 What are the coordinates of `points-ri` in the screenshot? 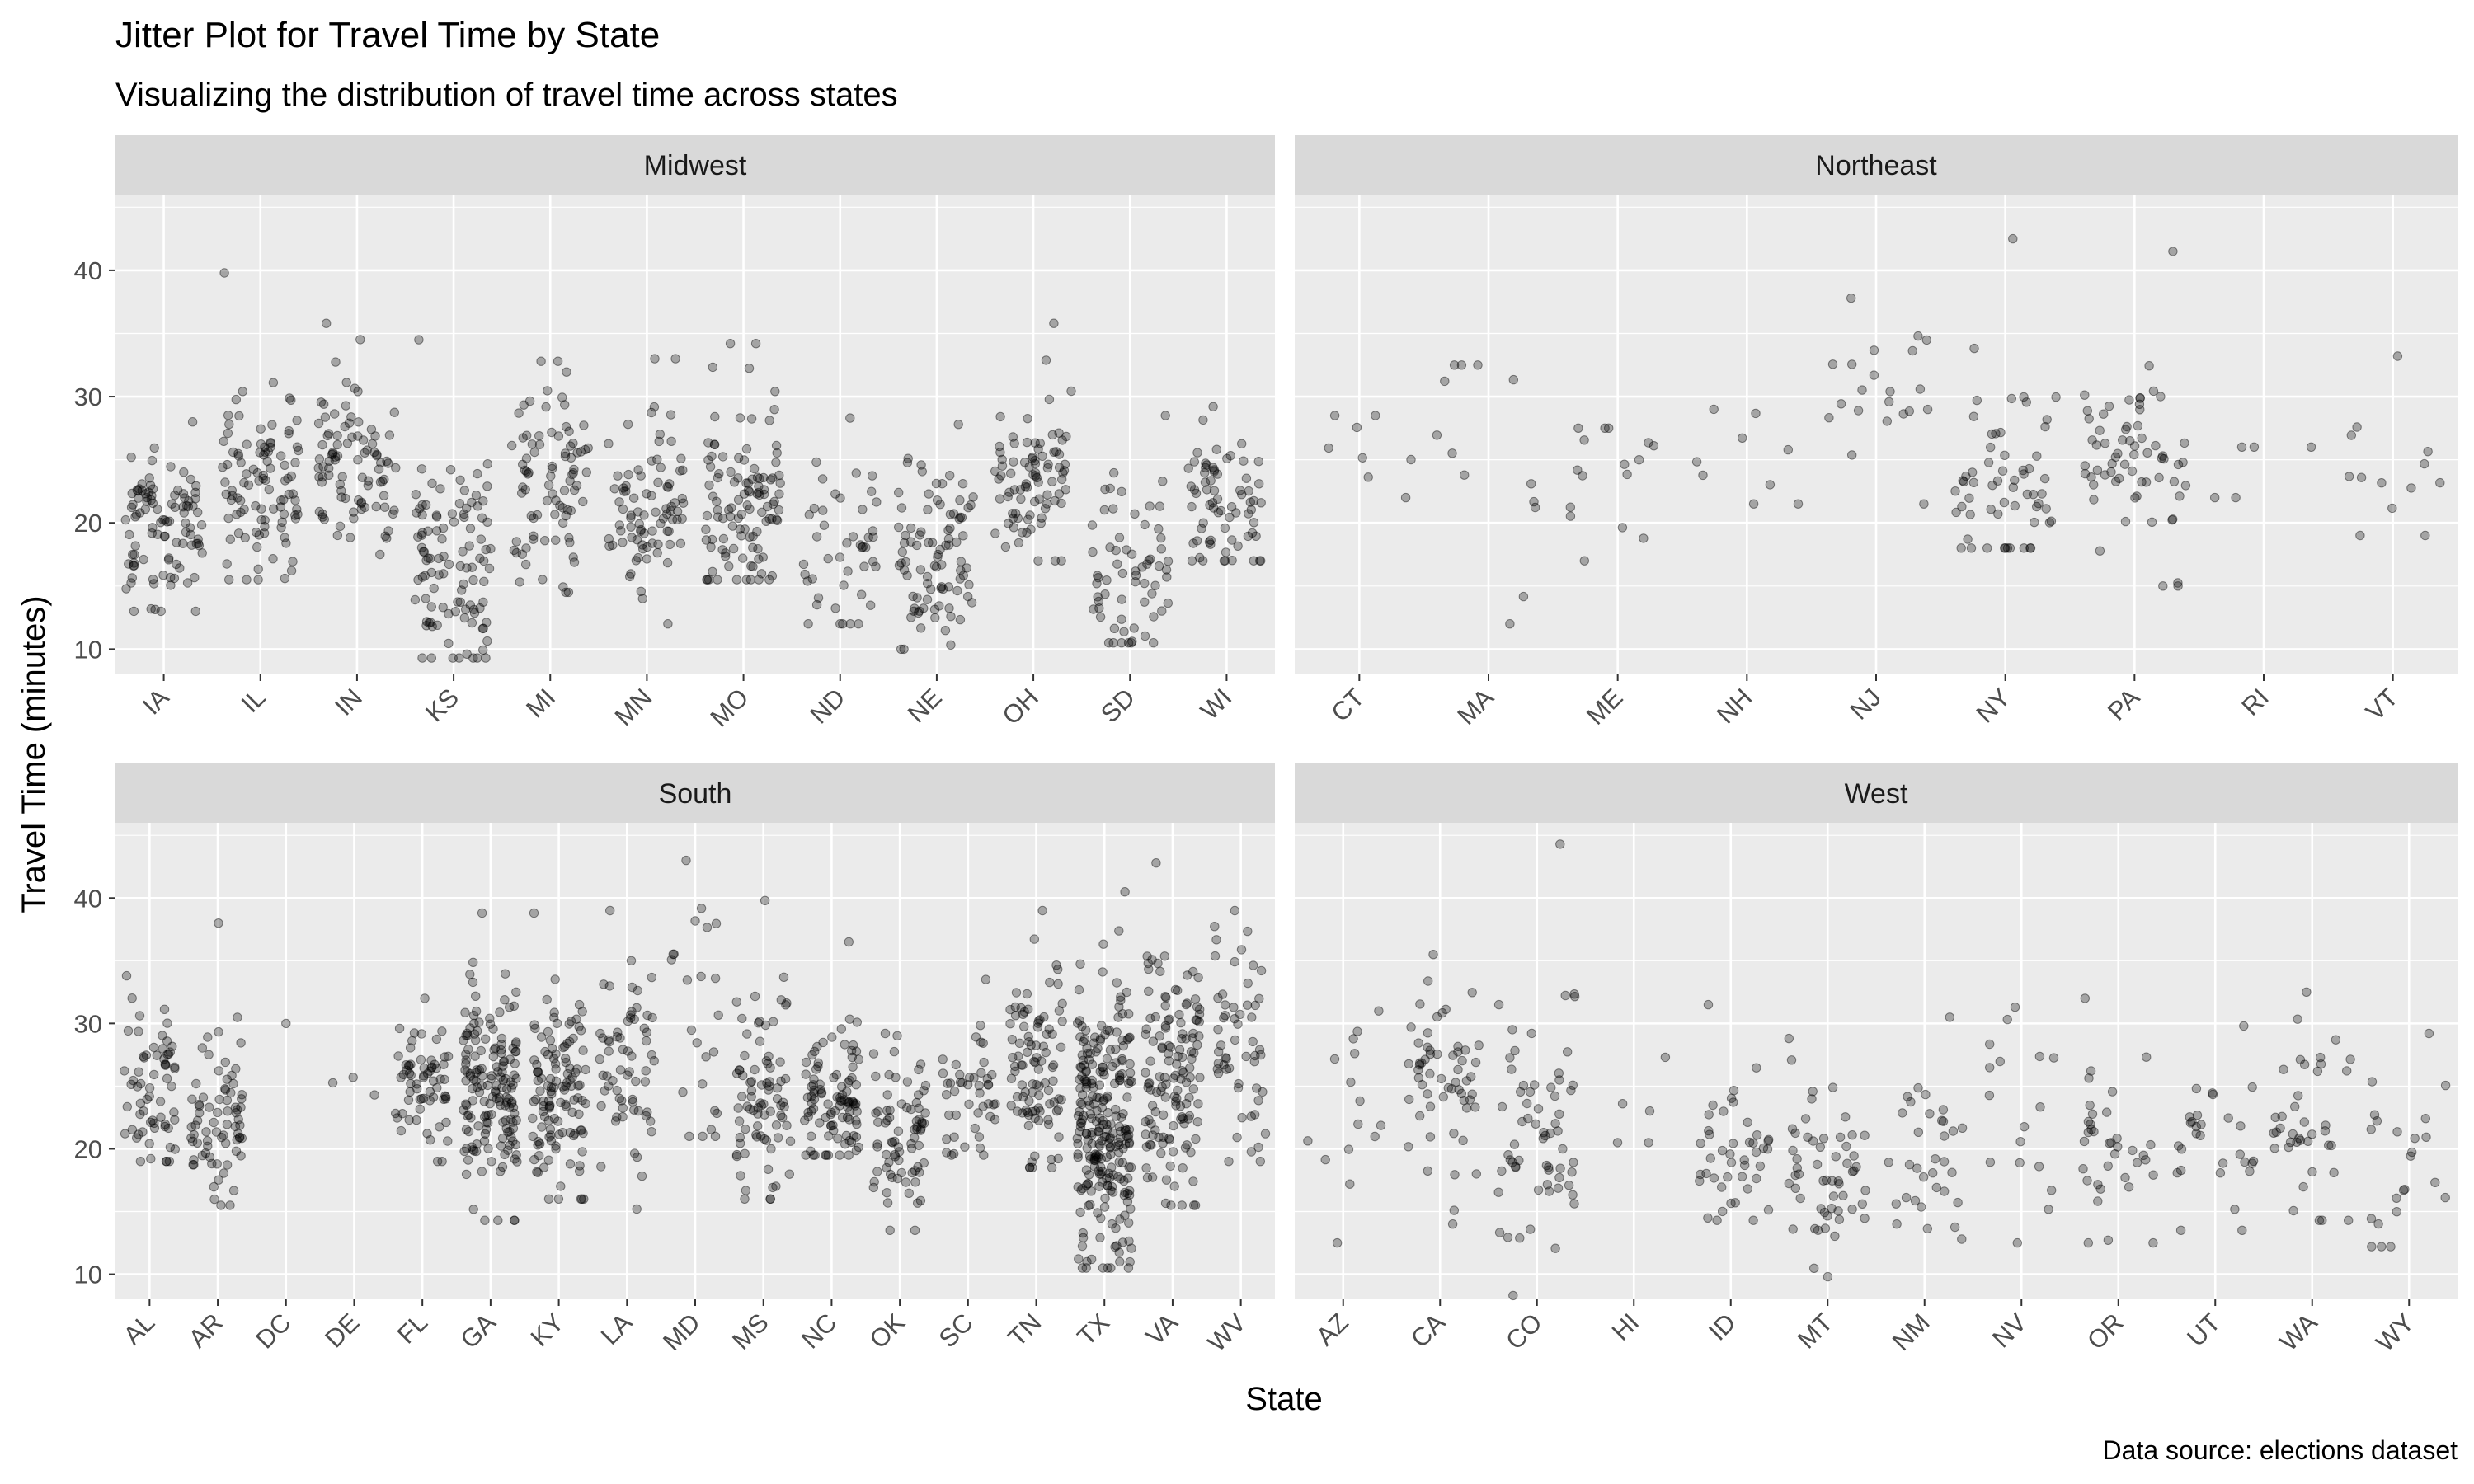 It's located at (2263, 472).